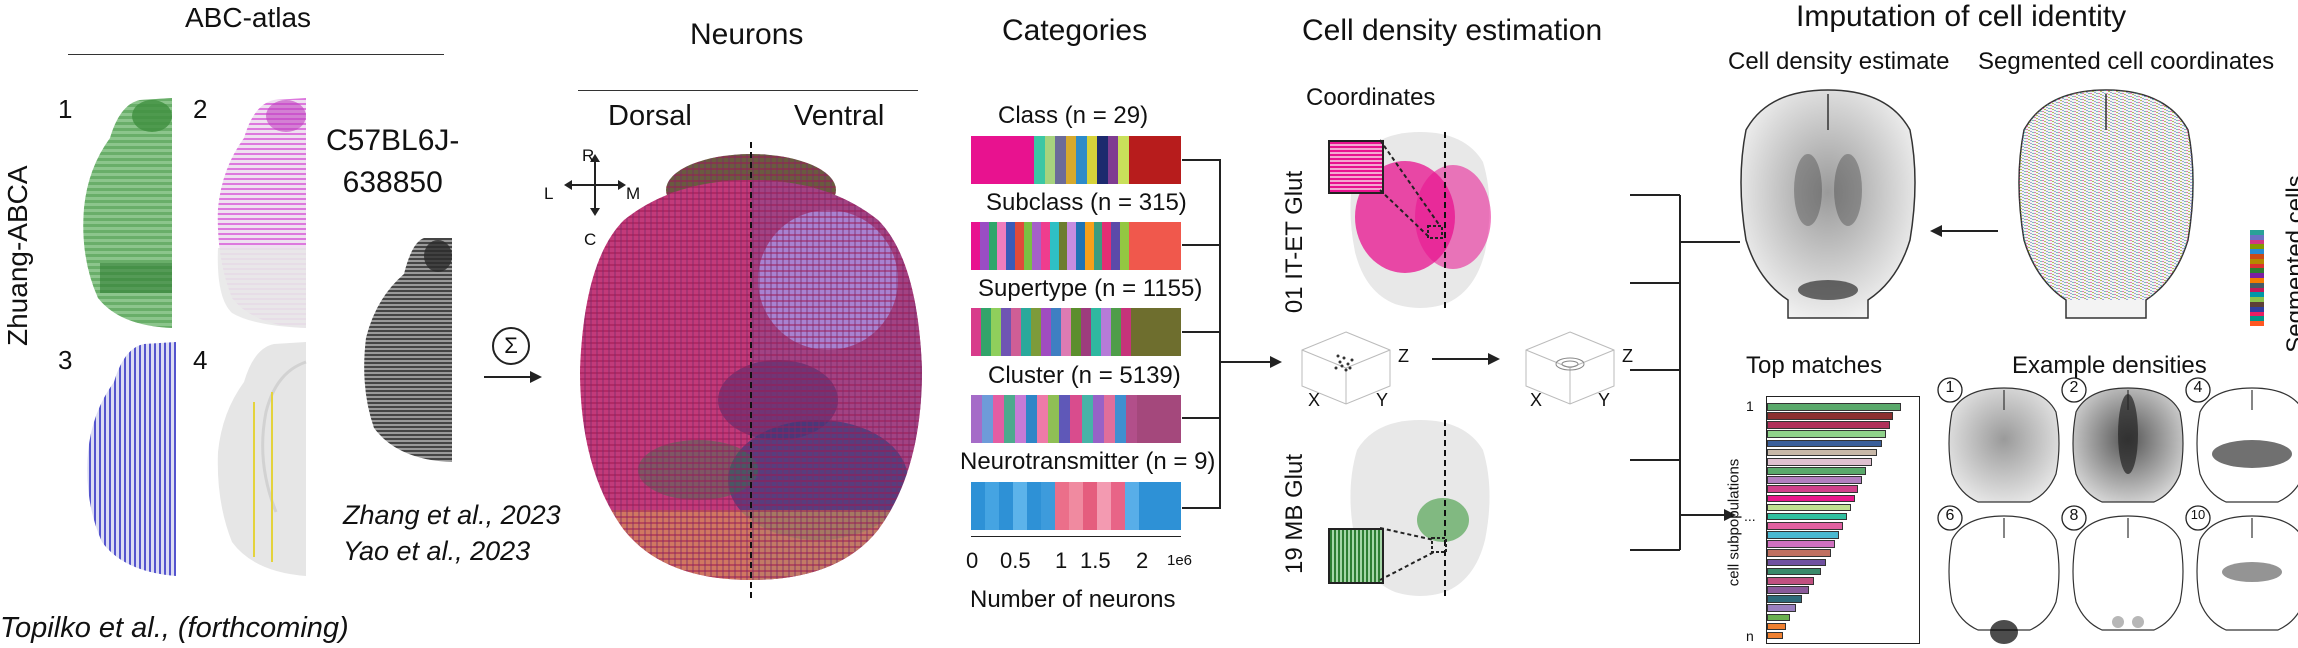 The image size is (2298, 648). I want to click on density-brain-top, so click(1420, 222).